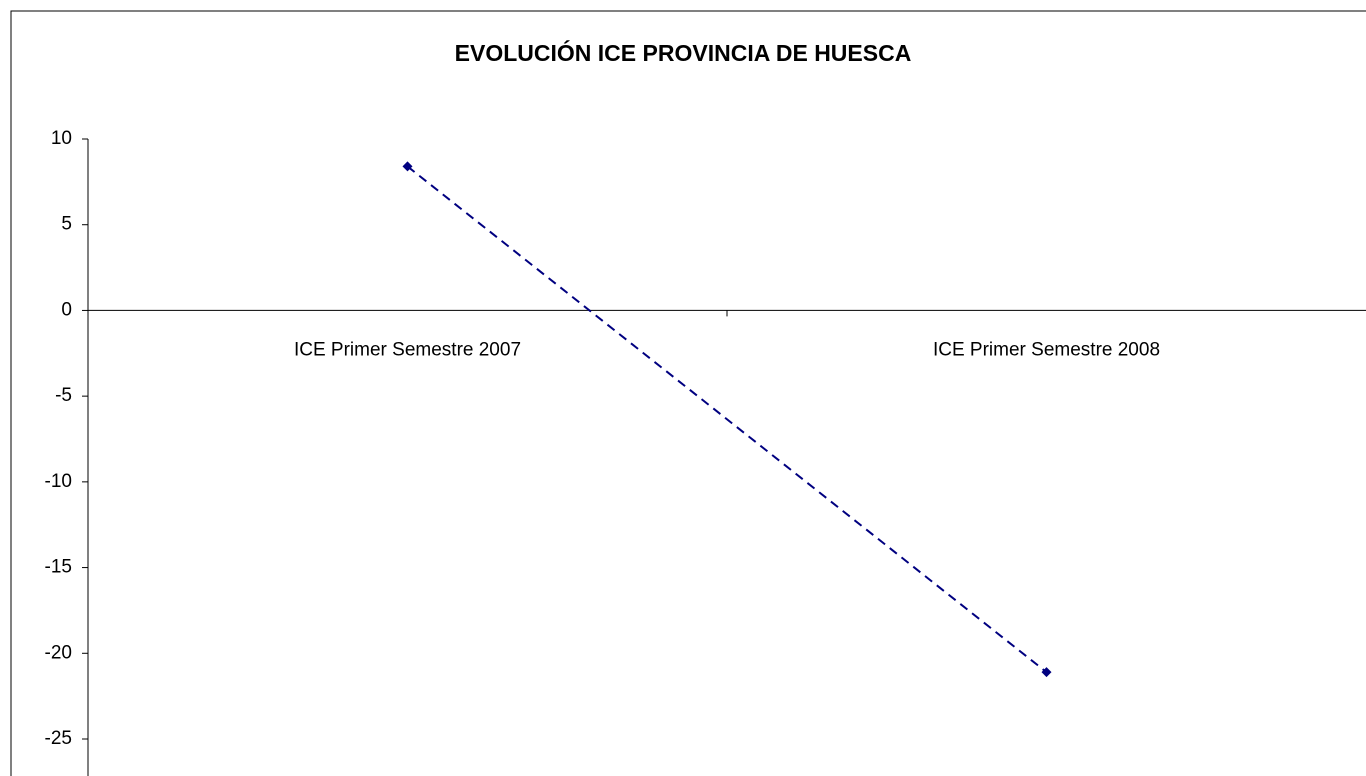 Image resolution: width=1366 pixels, height=776 pixels. What do you see at coordinates (407, 349) in the screenshot?
I see `x-tick-label: ICE Primer Semestre 2007` at bounding box center [407, 349].